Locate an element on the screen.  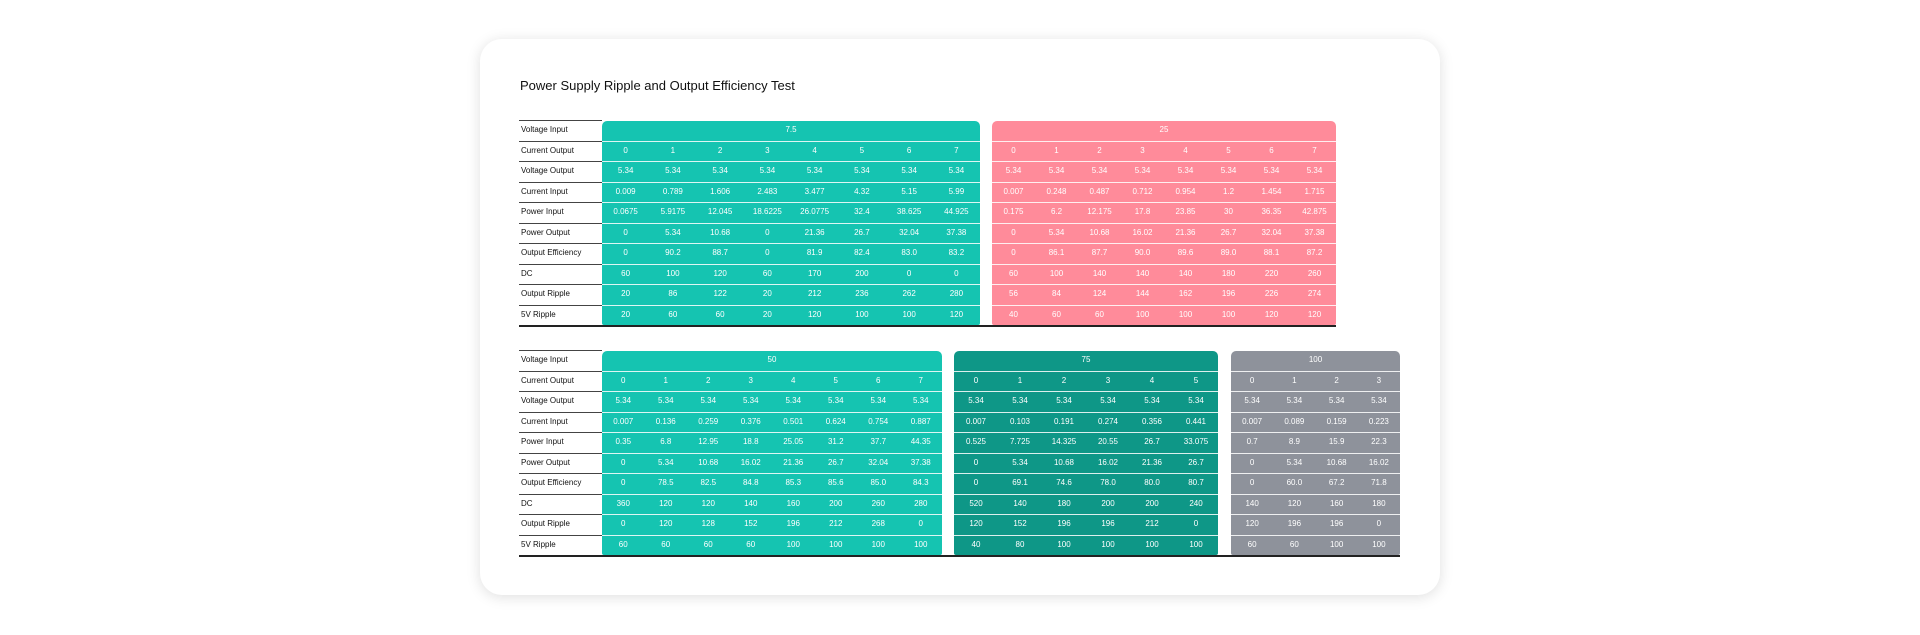
cell: 520 is located at coordinates (976, 503).